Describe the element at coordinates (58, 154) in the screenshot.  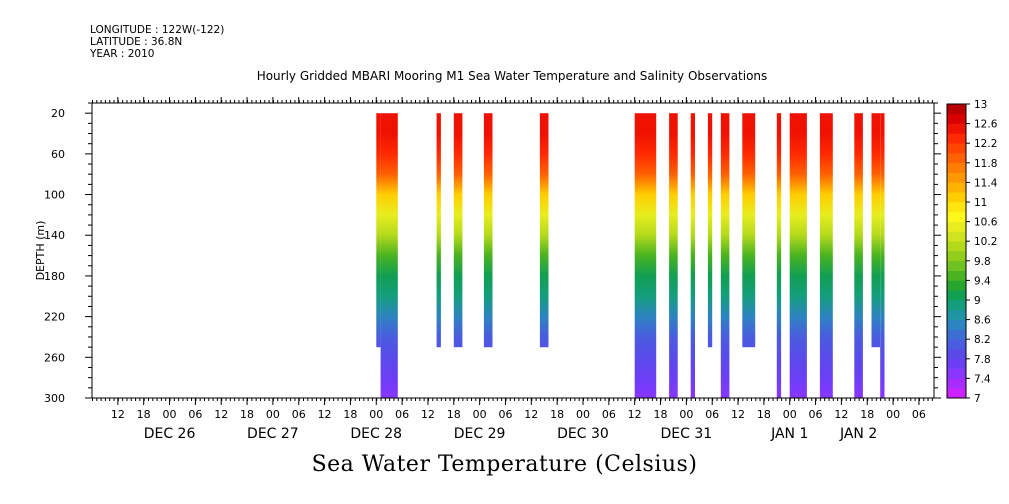
I see `y-tick-label: 60` at that location.